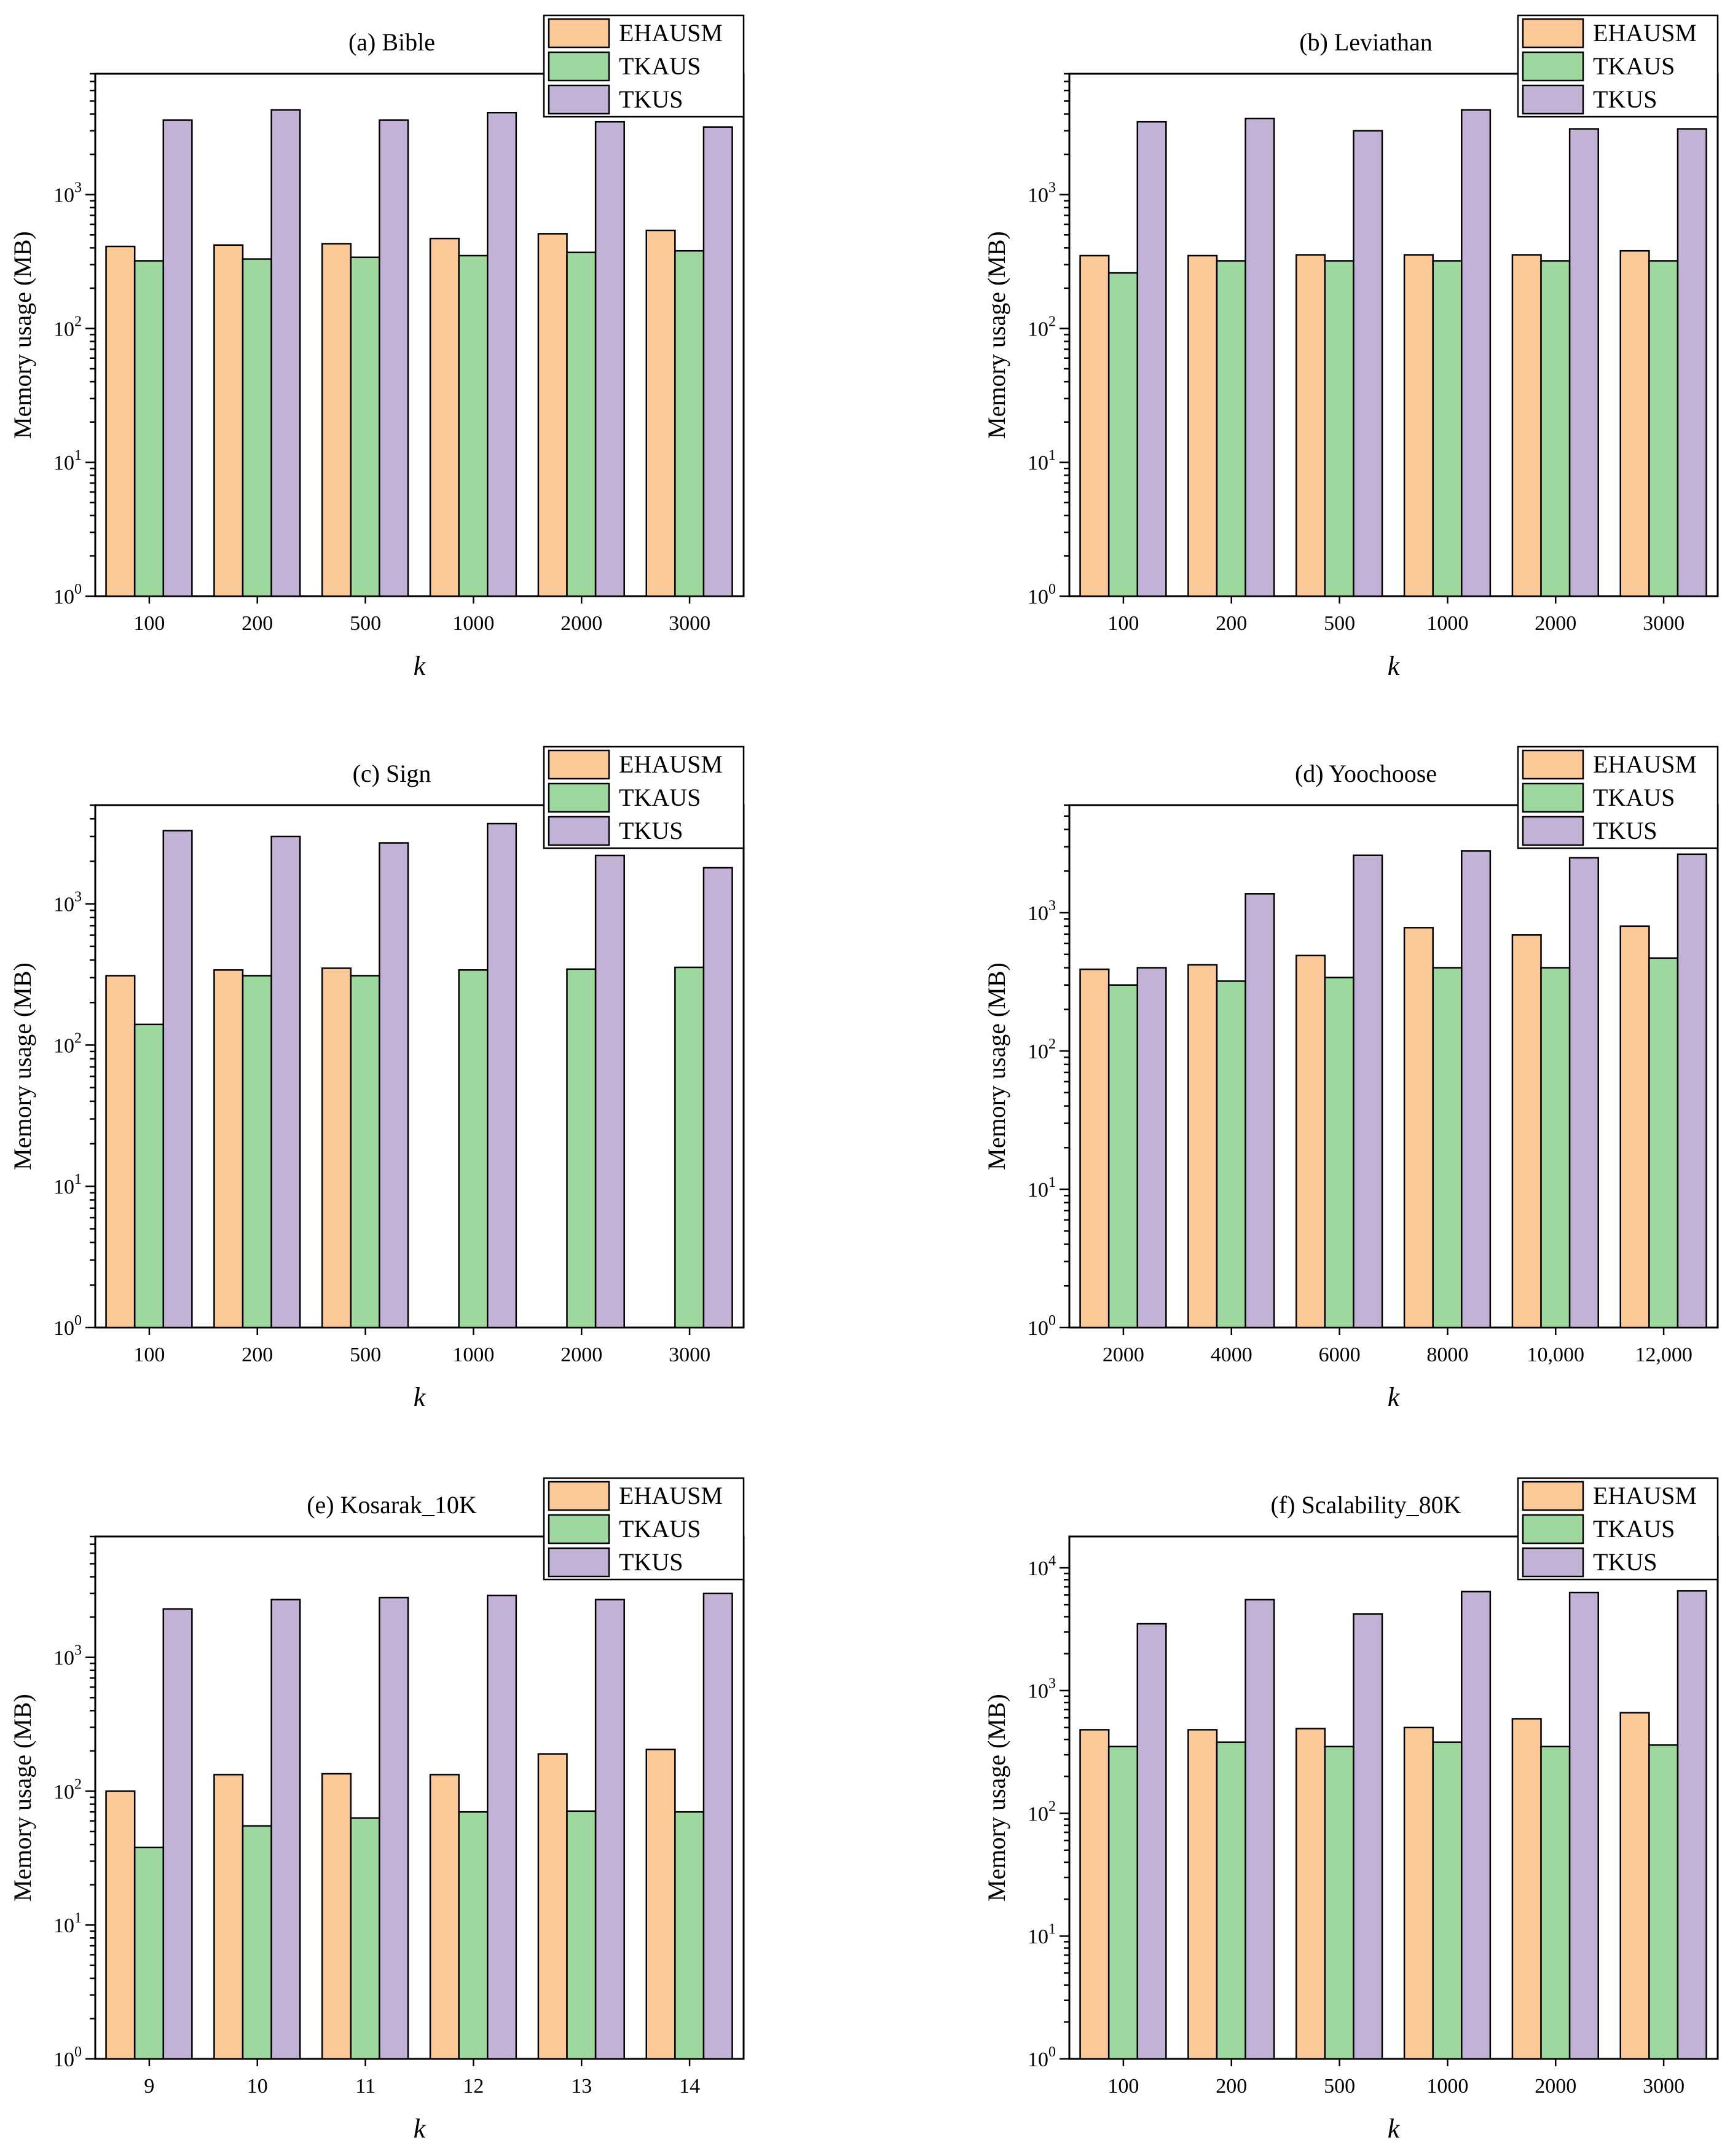 The image size is (1730, 2156). Describe the element at coordinates (1340, 2087) in the screenshot. I see `x-tick-label: 500` at that location.